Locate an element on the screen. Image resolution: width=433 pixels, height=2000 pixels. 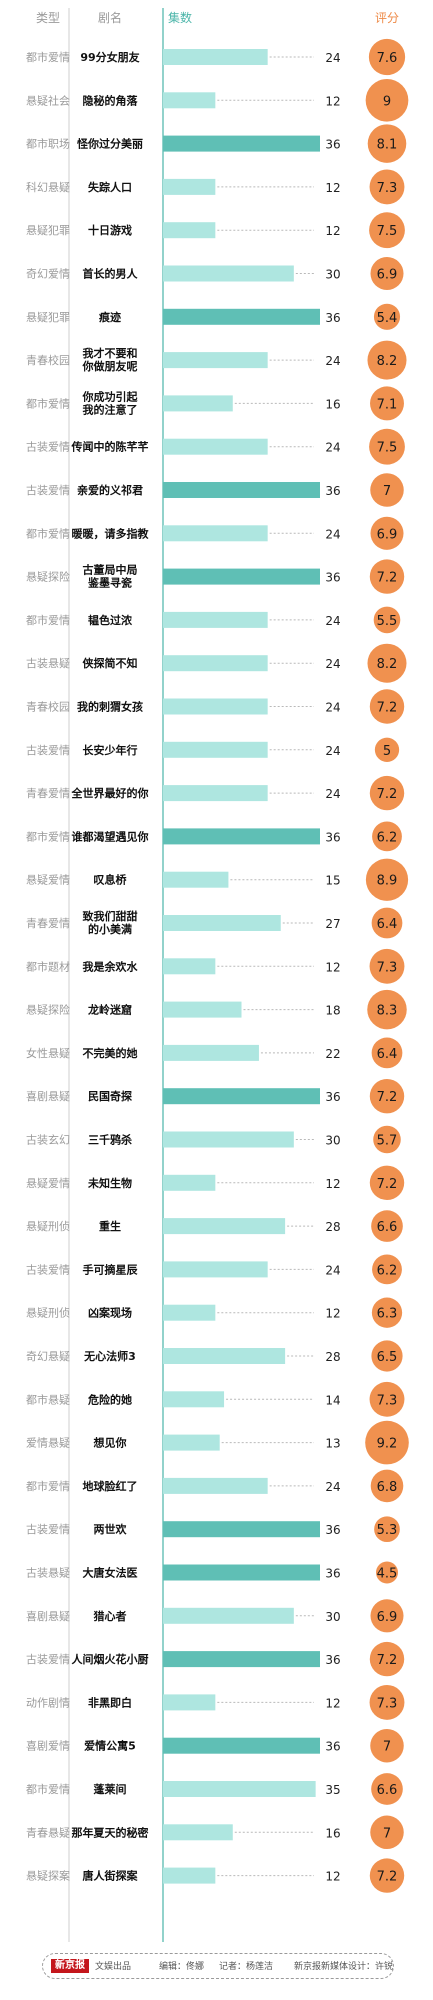
score-value: 6.9 is located at coordinates (387, 534).